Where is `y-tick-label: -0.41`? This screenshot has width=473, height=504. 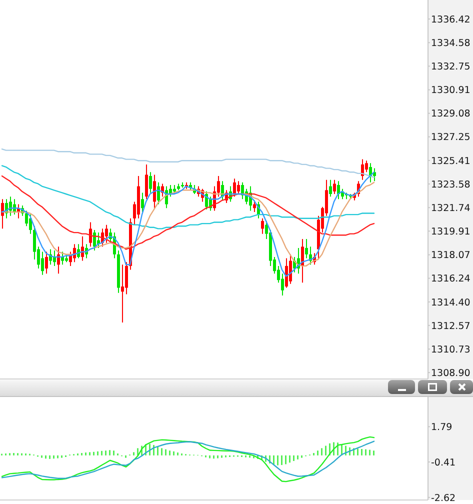 y-tick-label: -0.41 is located at coordinates (443, 462).